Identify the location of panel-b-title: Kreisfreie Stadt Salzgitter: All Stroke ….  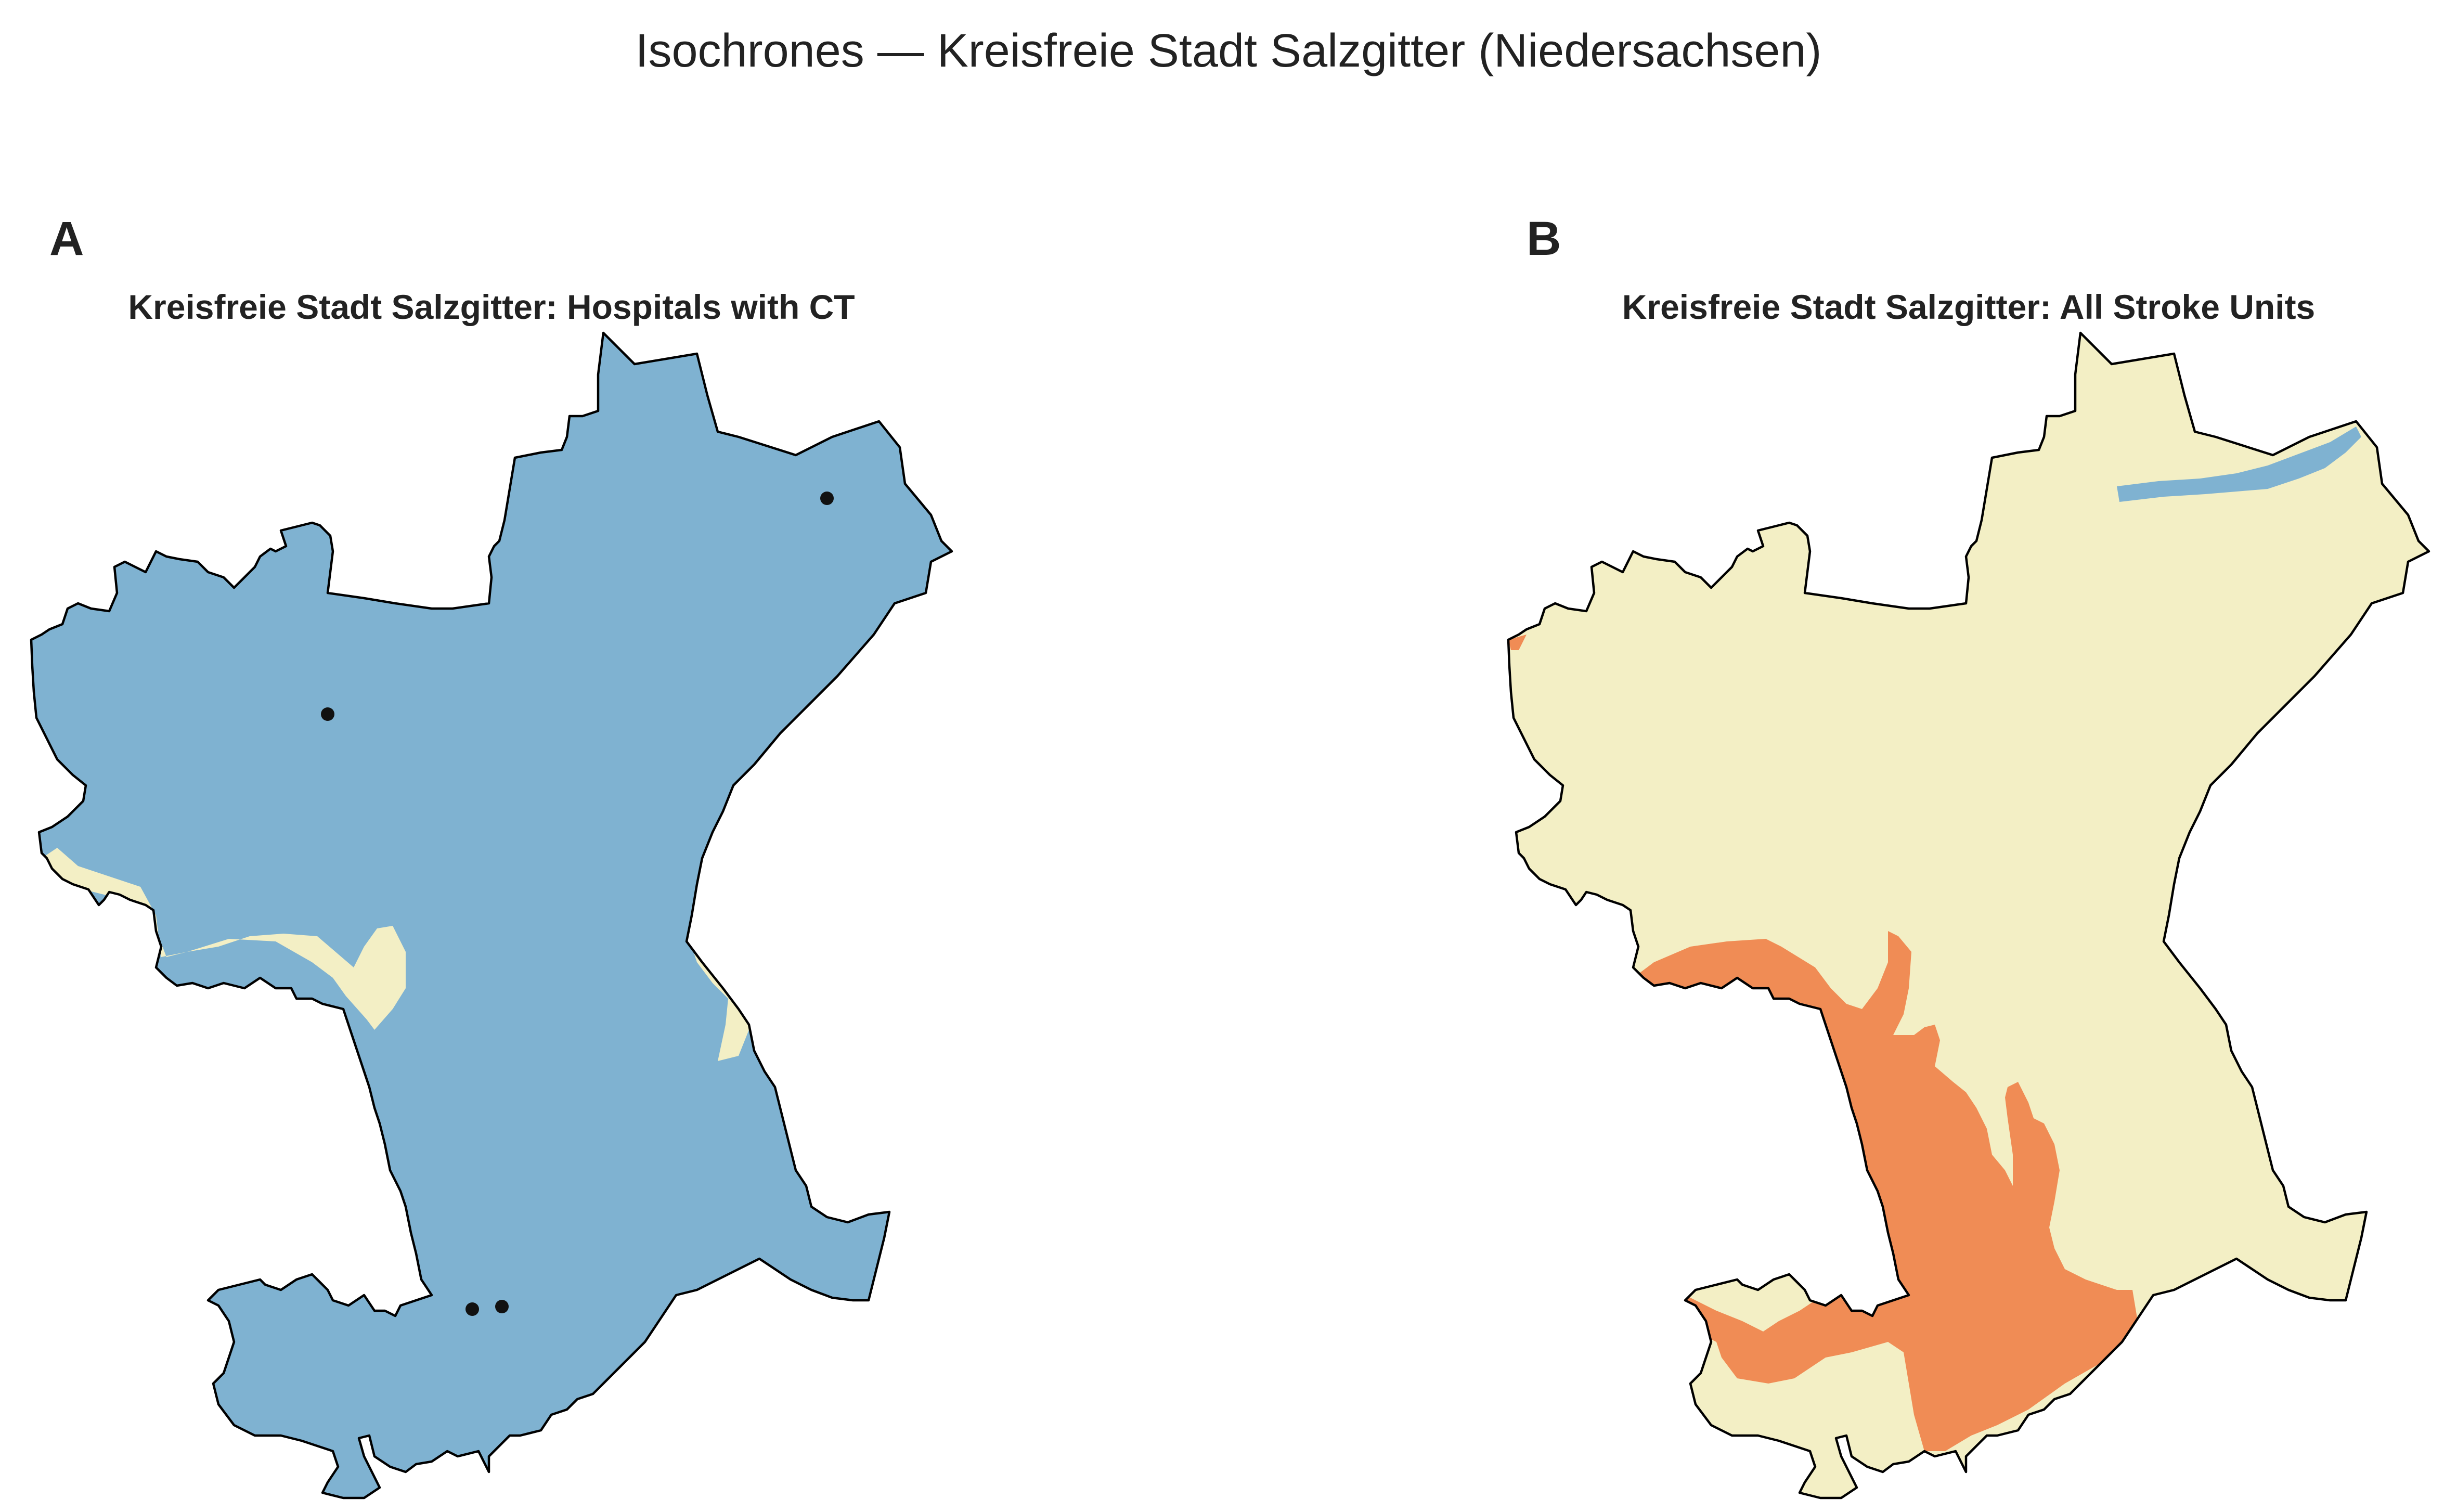
(1969, 307).